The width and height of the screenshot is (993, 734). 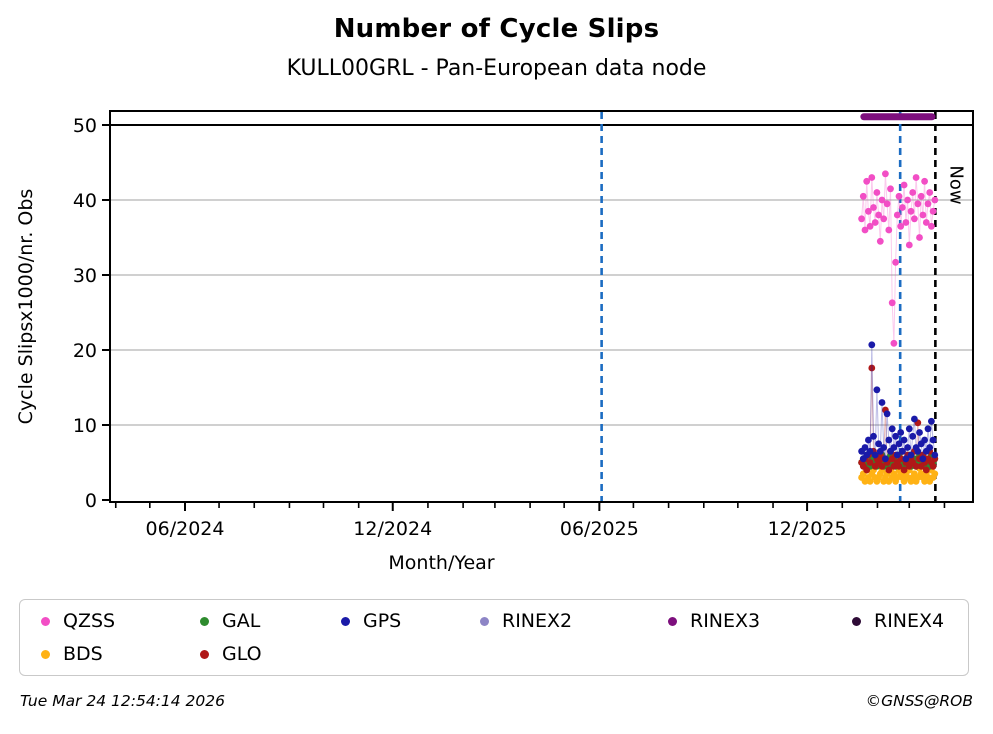 What do you see at coordinates (672, 621) in the screenshot?
I see `legend-marker-rinex3-icon` at bounding box center [672, 621].